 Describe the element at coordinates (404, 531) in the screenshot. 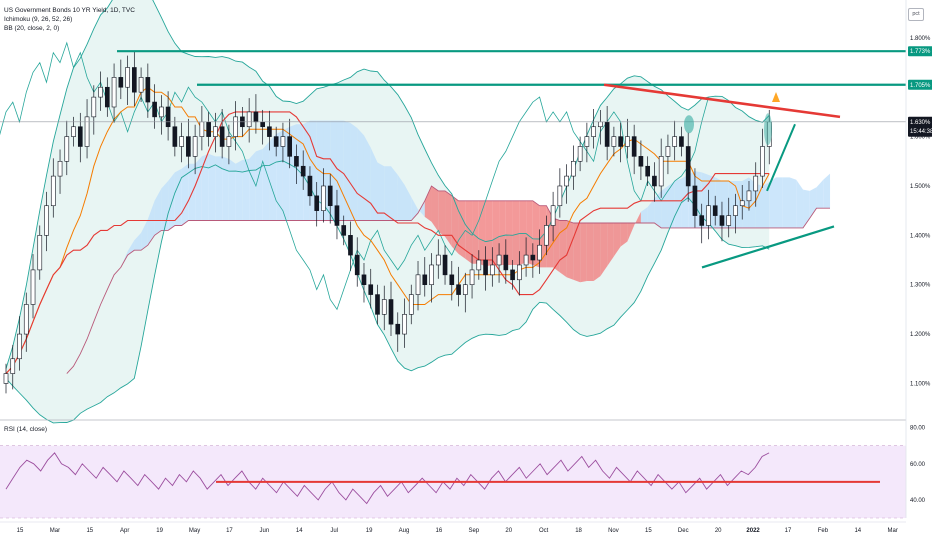

I see `time-axis-tick-label: Aug` at that location.